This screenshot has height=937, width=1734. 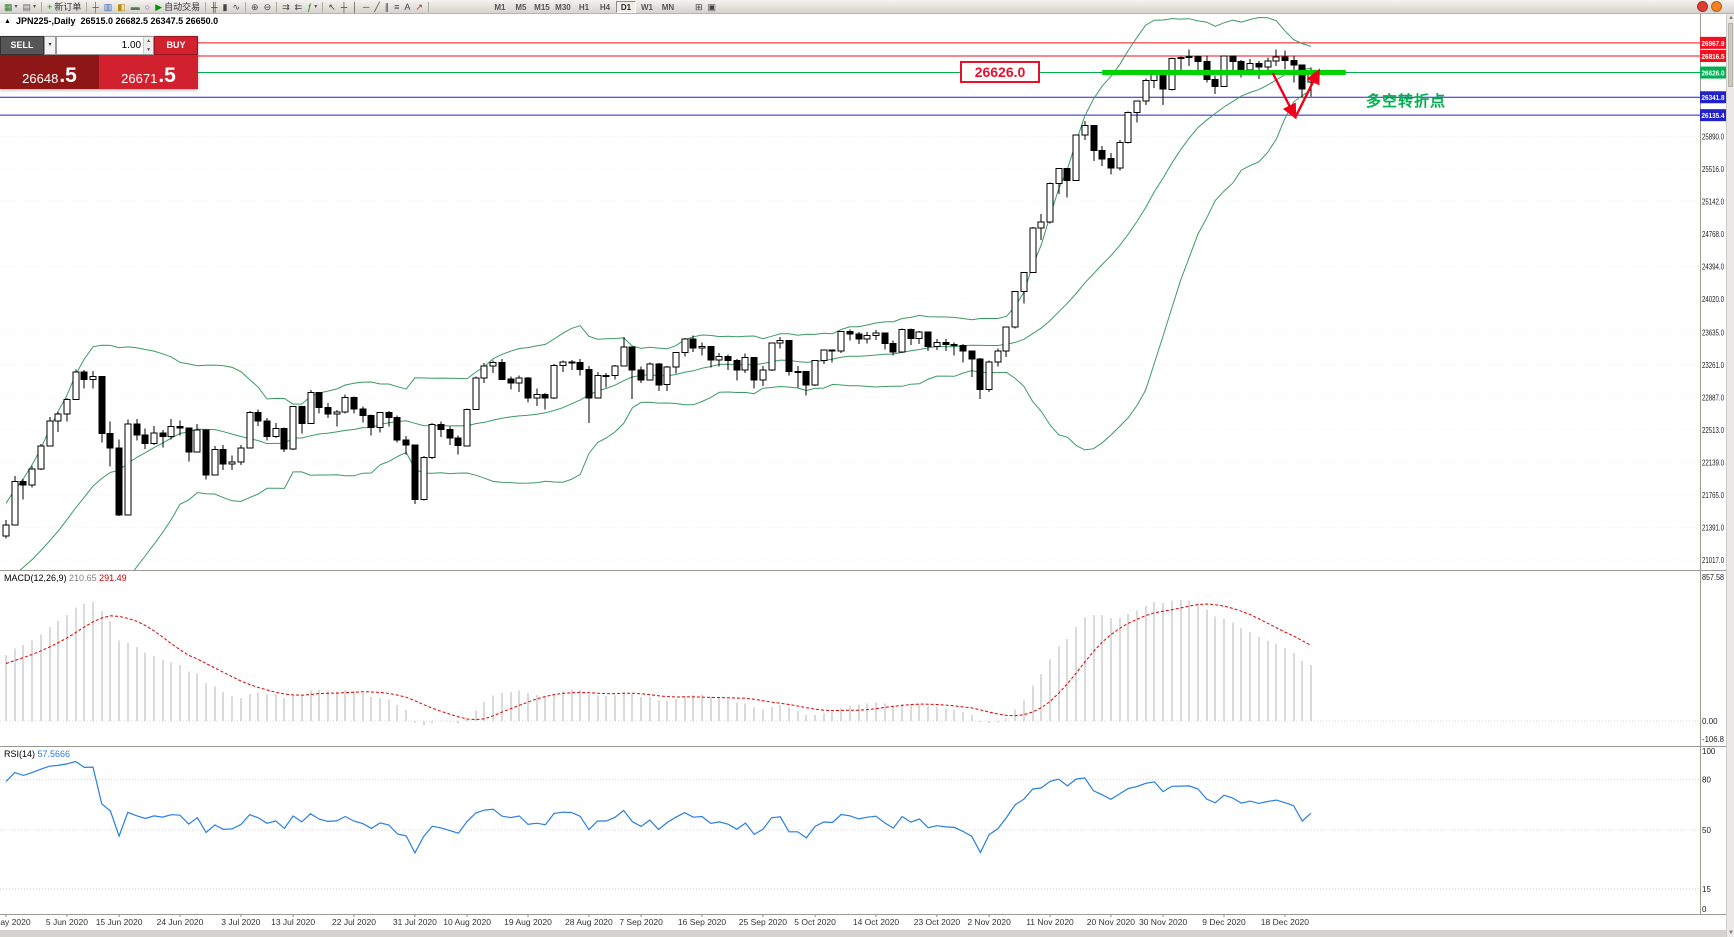 What do you see at coordinates (113, 578) in the screenshot?
I see `macd-signal-value: 291.49` at bounding box center [113, 578].